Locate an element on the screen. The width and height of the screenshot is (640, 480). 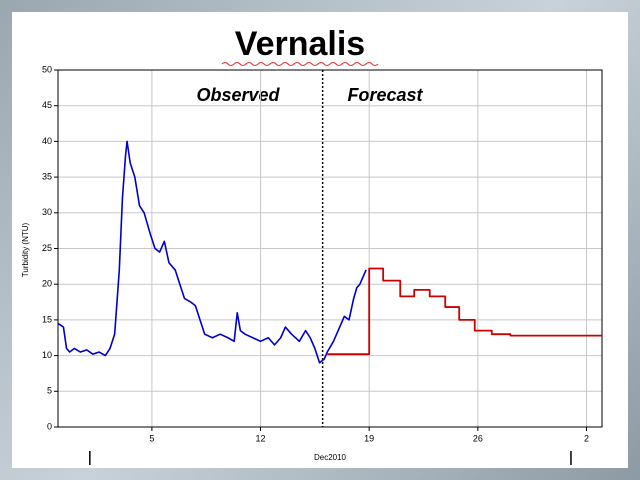
y-tick-label: 5 is located at coordinates (49, 391).